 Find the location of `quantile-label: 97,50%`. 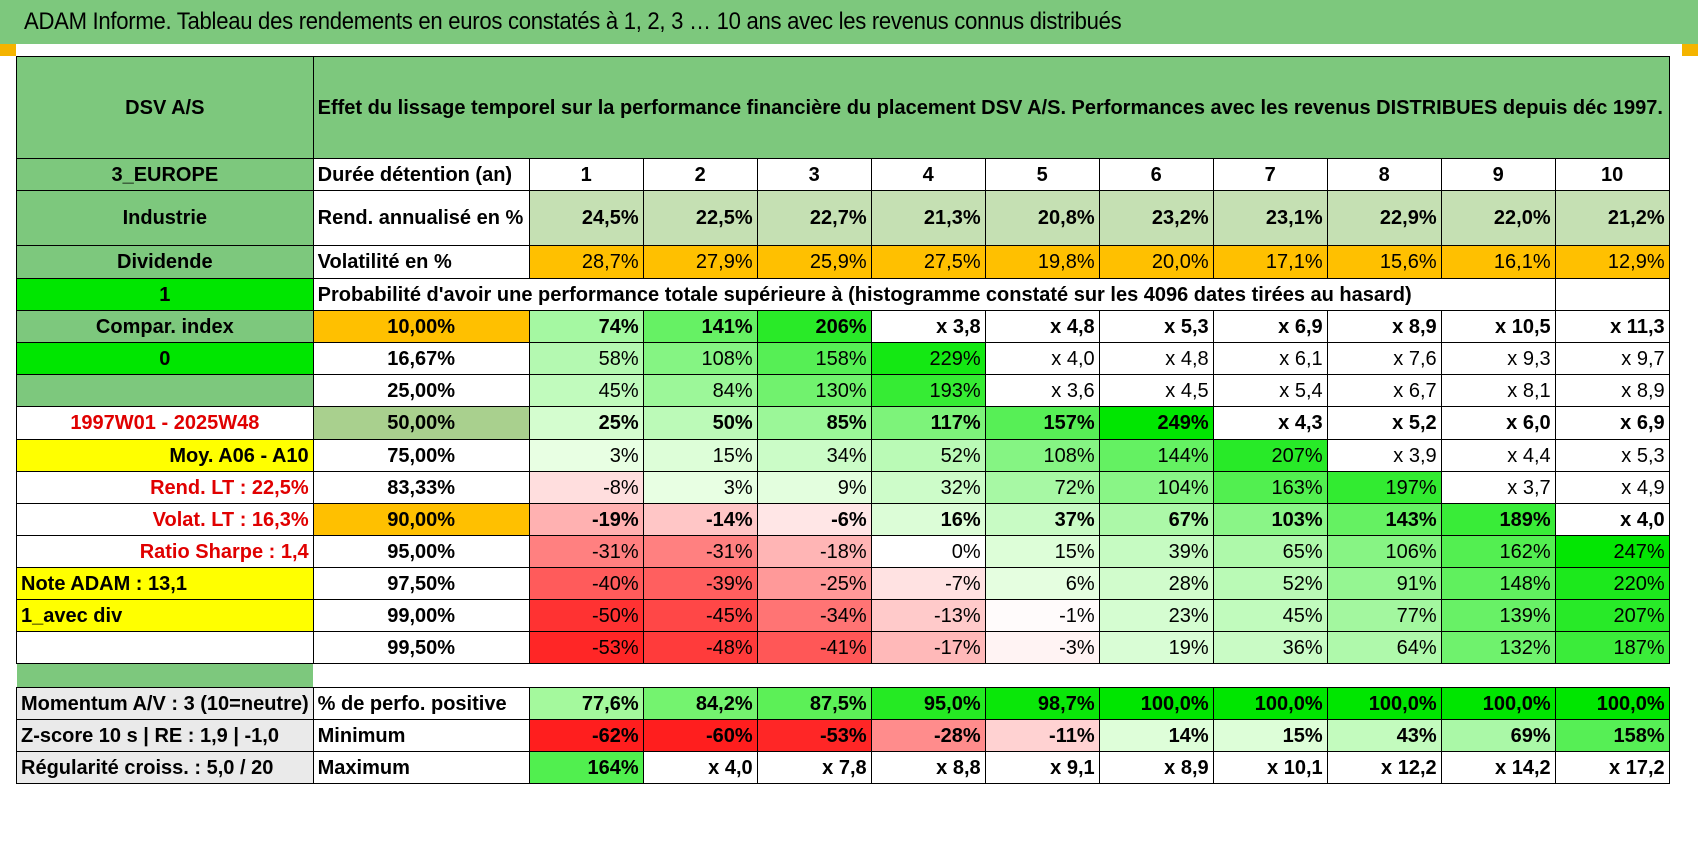

quantile-label: 97,50% is located at coordinates (421, 583).